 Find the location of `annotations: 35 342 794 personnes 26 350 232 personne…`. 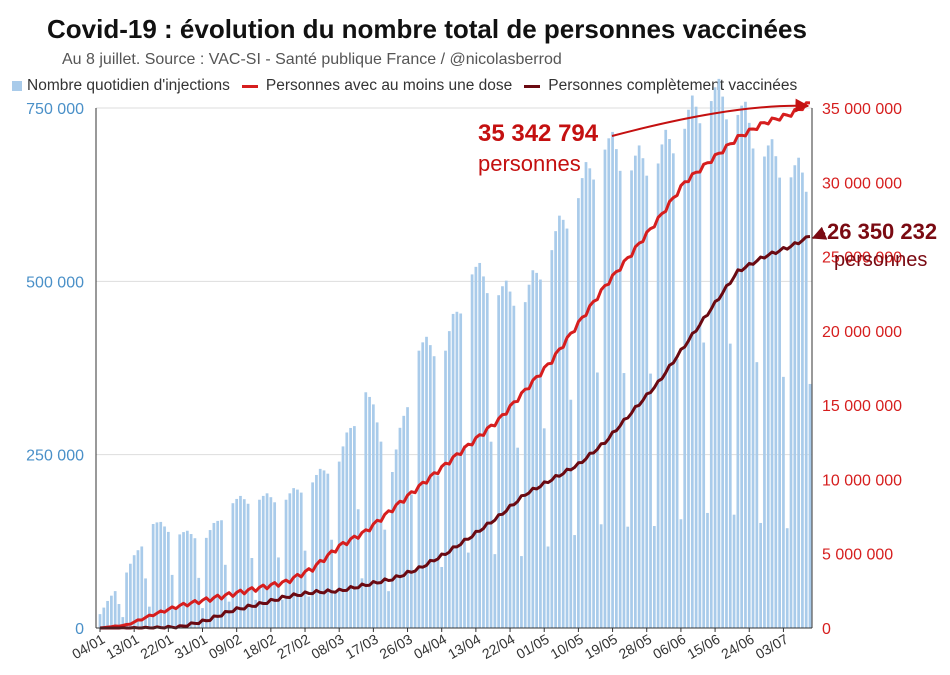

annotations: 35 342 794 personnes 26 350 232 personne… is located at coordinates (707, 184).